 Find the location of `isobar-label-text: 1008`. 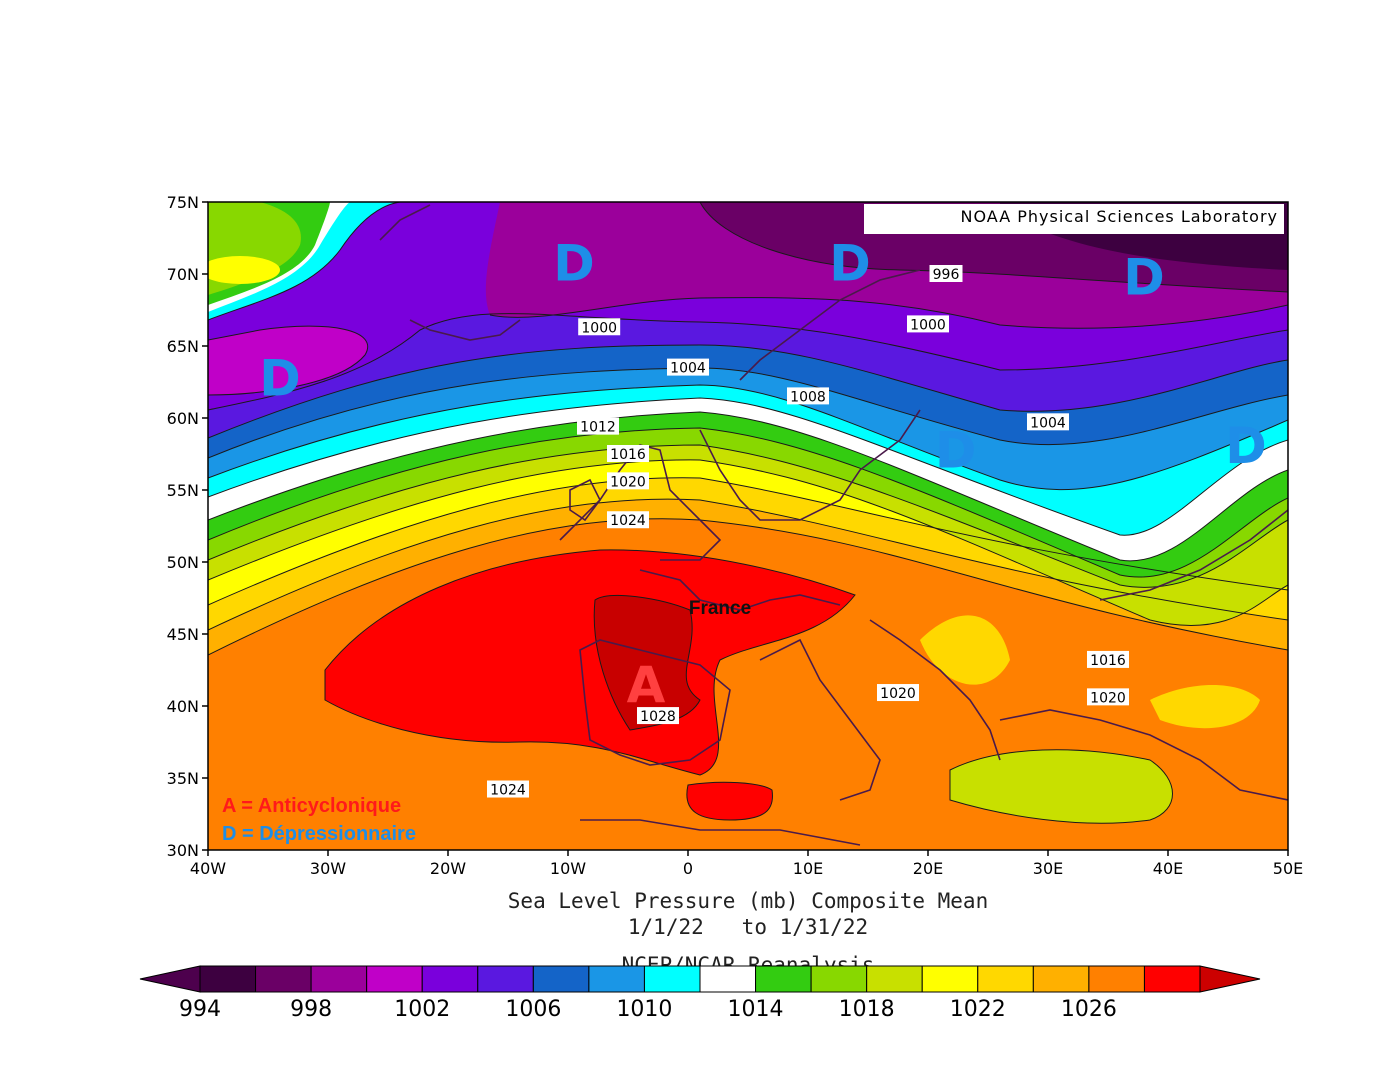

isobar-label-text: 1008 is located at coordinates (808, 397).